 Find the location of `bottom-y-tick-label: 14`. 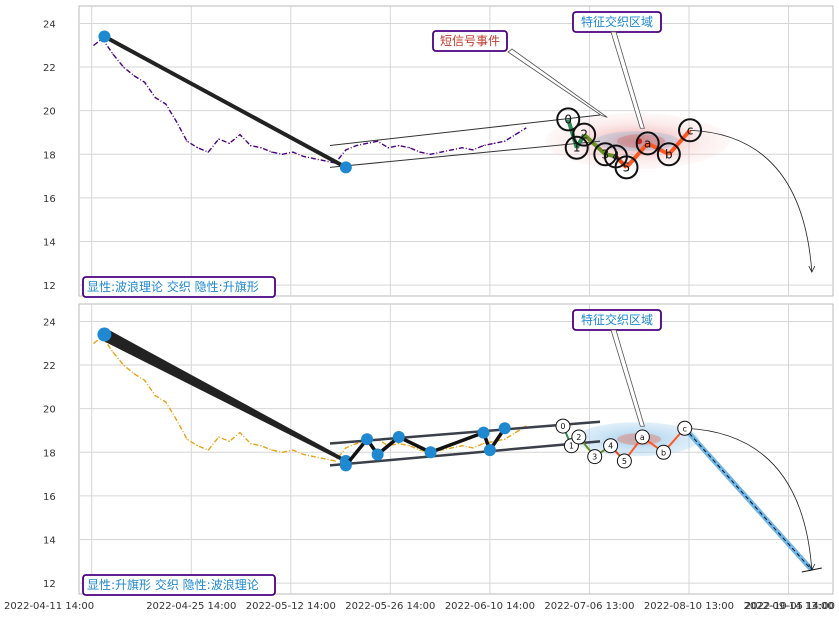

bottom-y-tick-label: 14 is located at coordinates (49, 540).